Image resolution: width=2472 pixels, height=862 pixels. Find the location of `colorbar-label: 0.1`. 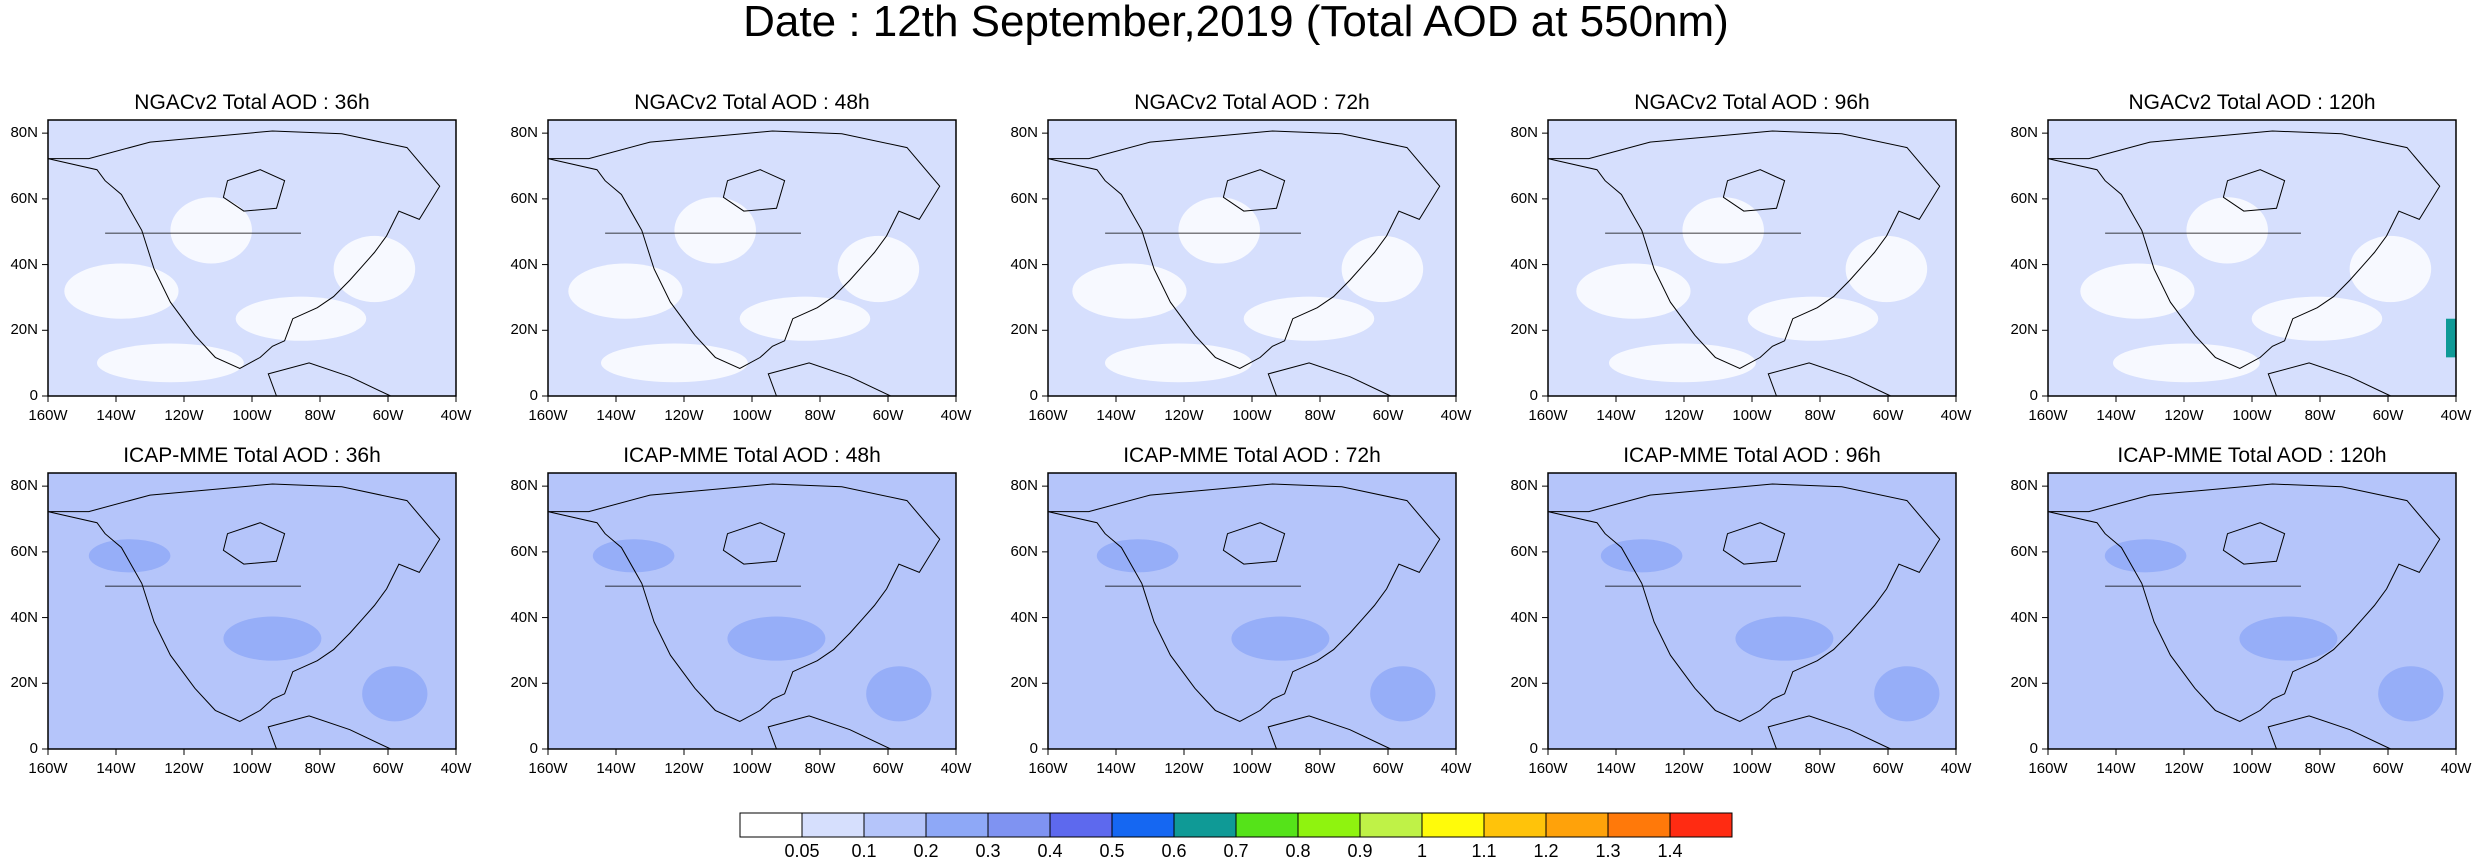

colorbar-label: 0.1 is located at coordinates (864, 851).